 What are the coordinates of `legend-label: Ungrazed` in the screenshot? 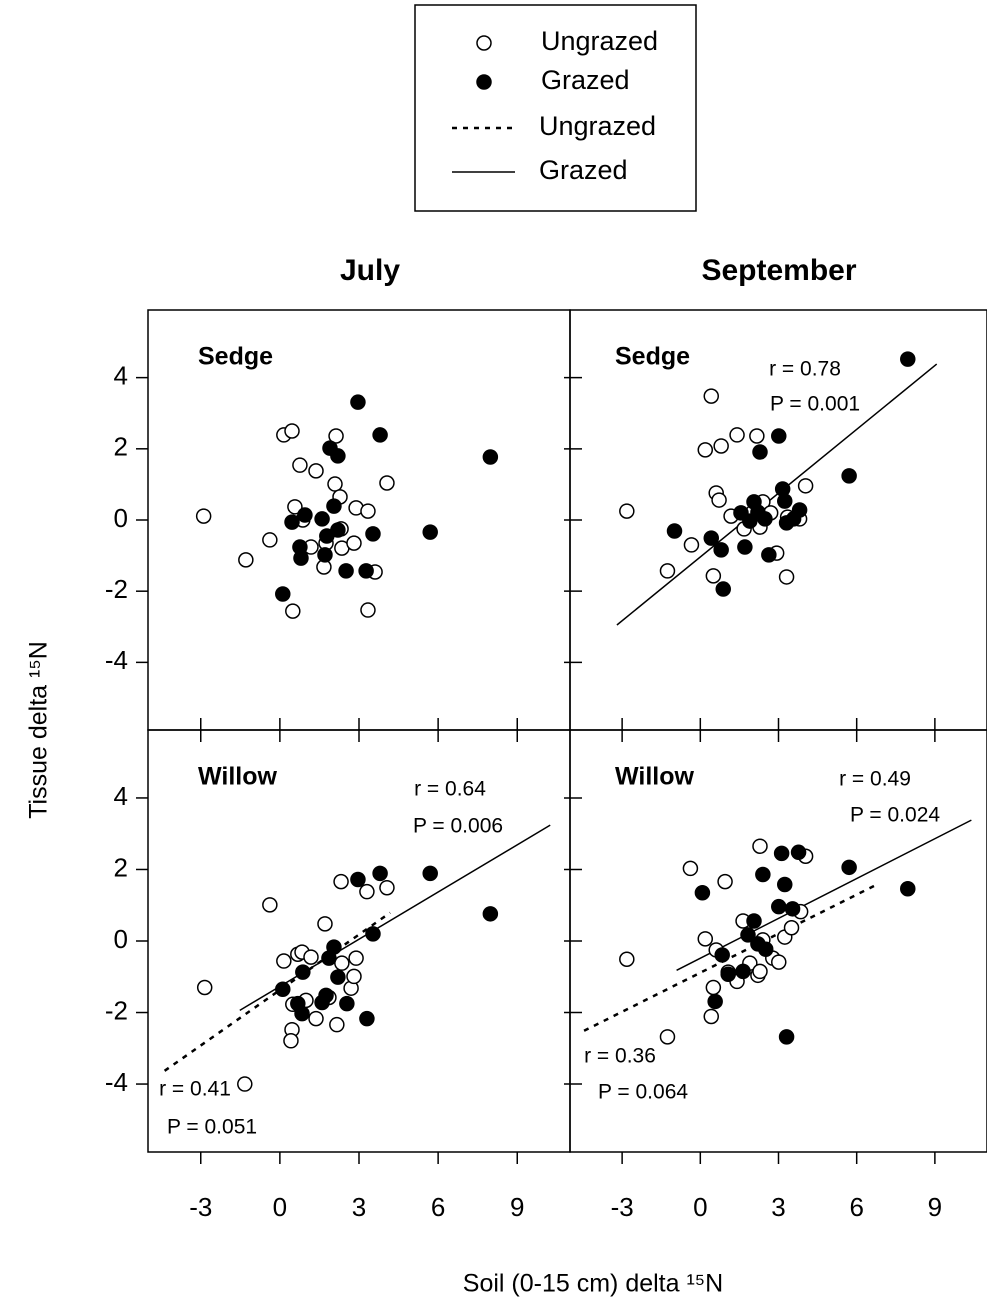 It's located at (597, 126).